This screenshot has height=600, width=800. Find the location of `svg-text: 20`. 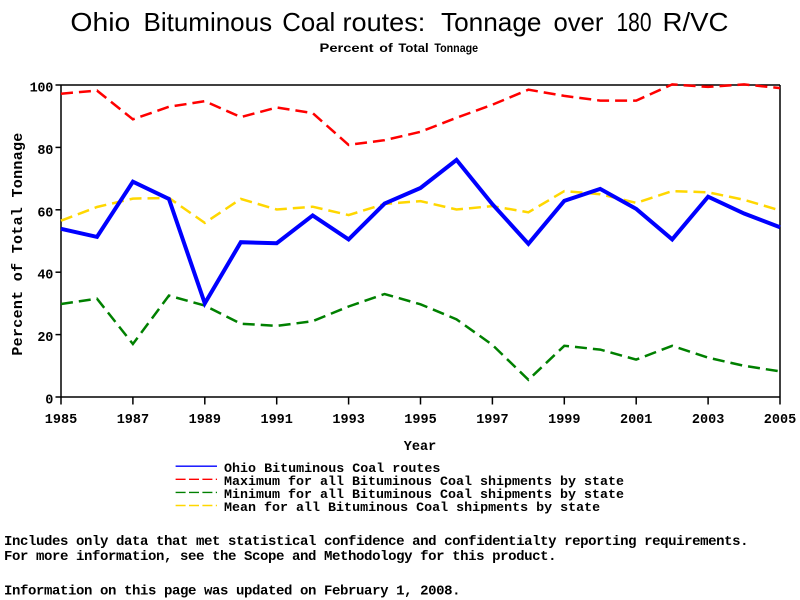

svg-text: 20 is located at coordinates (45, 338).